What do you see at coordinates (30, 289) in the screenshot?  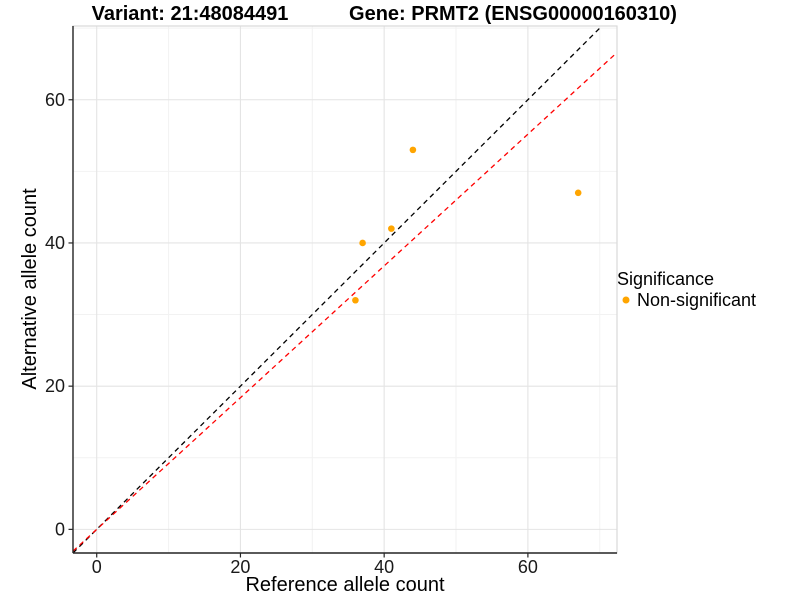 I see `y-axis-title: Alternative allele count` at bounding box center [30, 289].